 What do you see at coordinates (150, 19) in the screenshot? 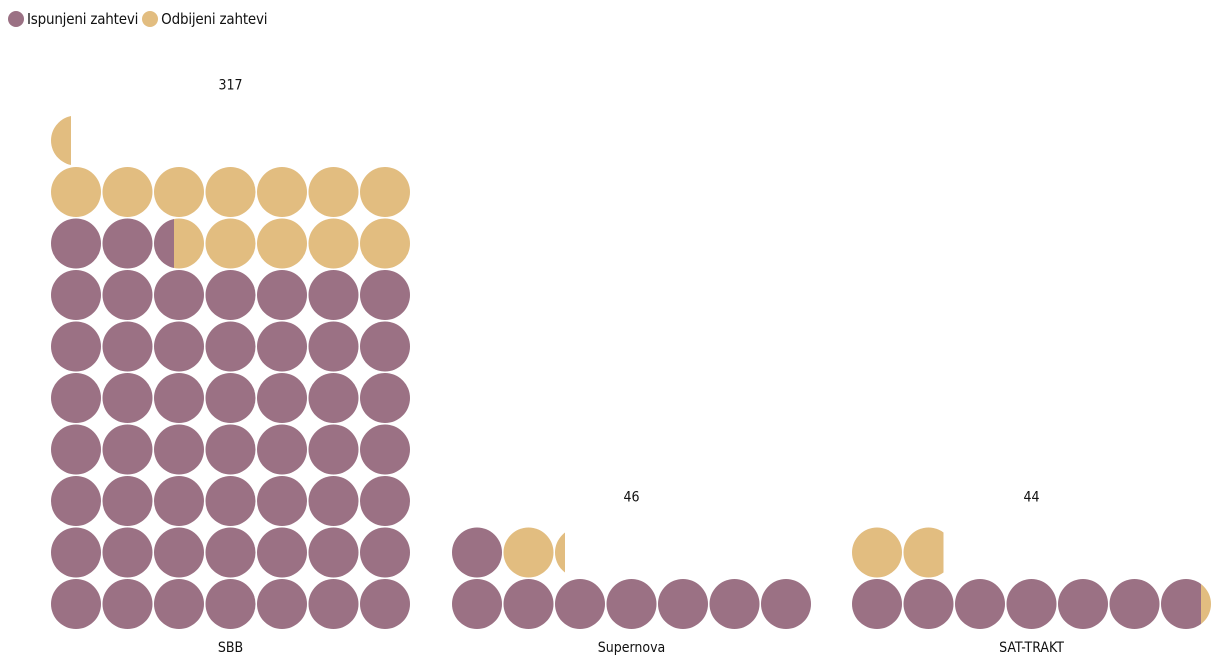
I see `legend-swatch-rejected` at bounding box center [150, 19].